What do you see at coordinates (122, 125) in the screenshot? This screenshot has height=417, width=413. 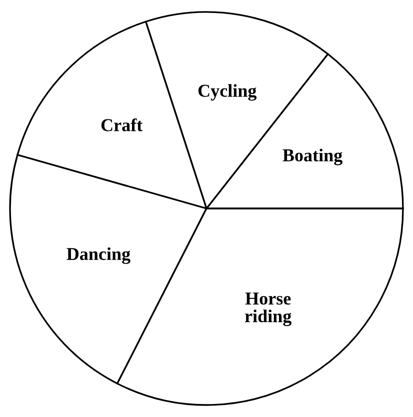 I see `slice-label: Craft` at bounding box center [122, 125].